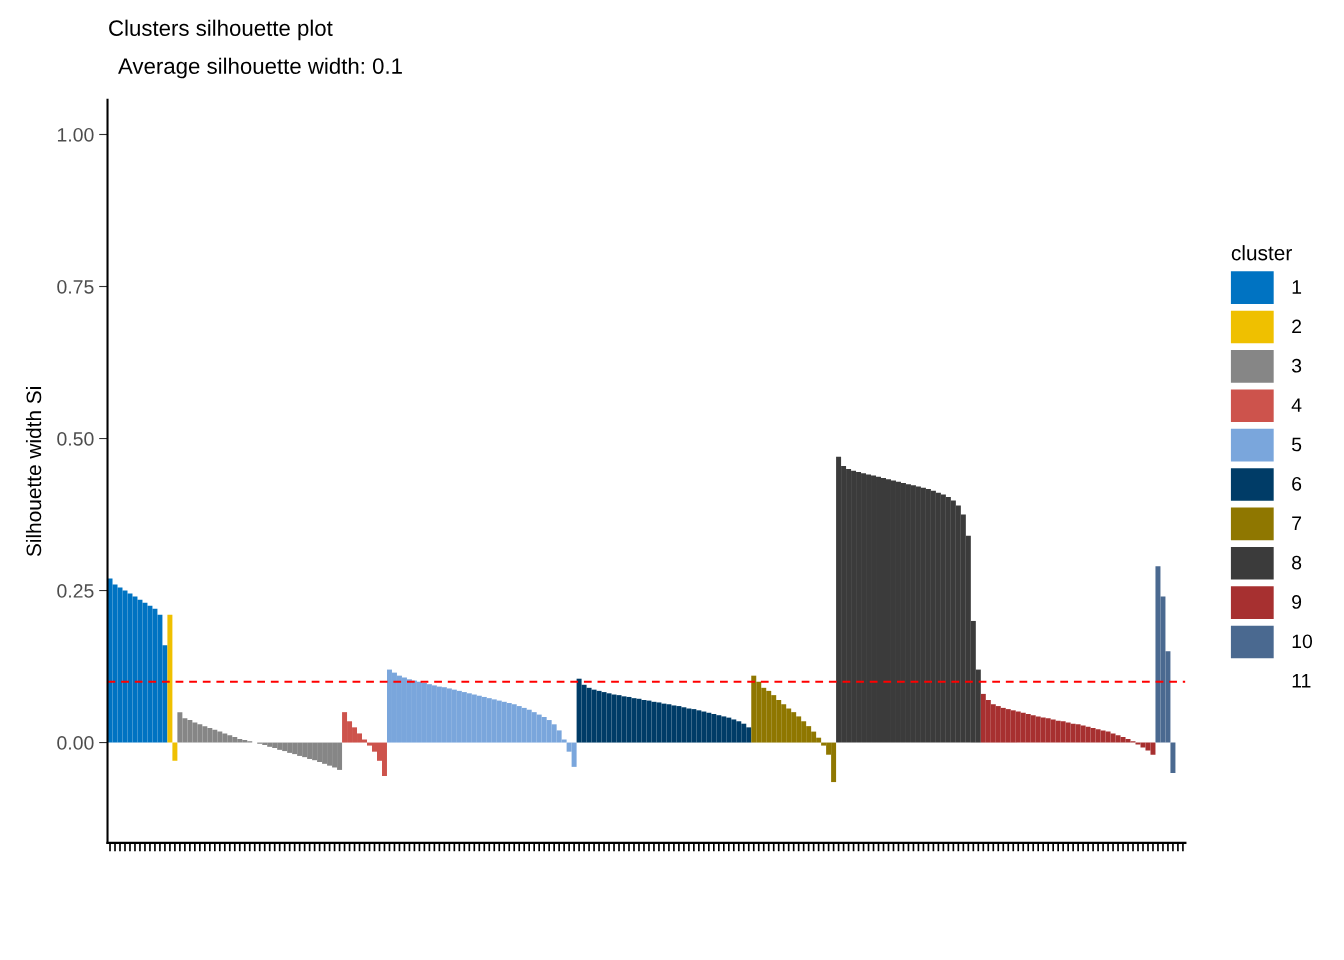  I want to click on y-axis-title: Silhouette width Si, so click(33, 472).